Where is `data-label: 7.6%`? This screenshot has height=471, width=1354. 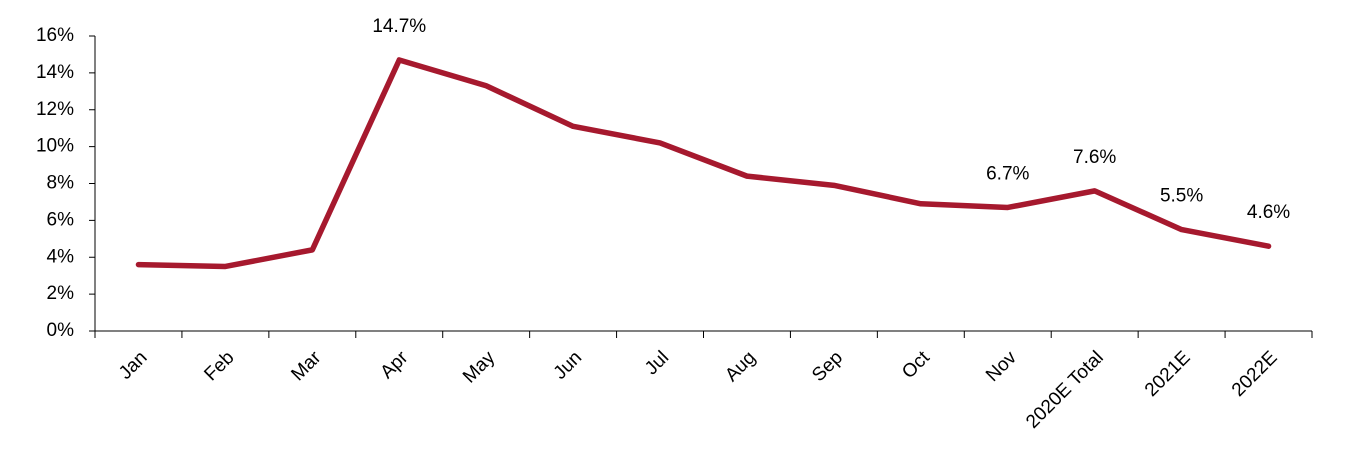 data-label: 7.6% is located at coordinates (1094, 157).